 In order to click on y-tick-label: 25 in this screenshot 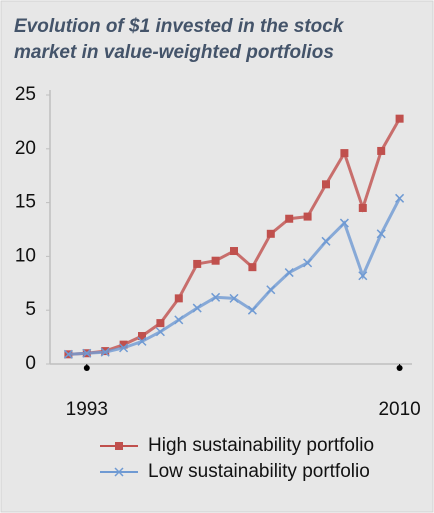, I will do `click(25, 94)`.